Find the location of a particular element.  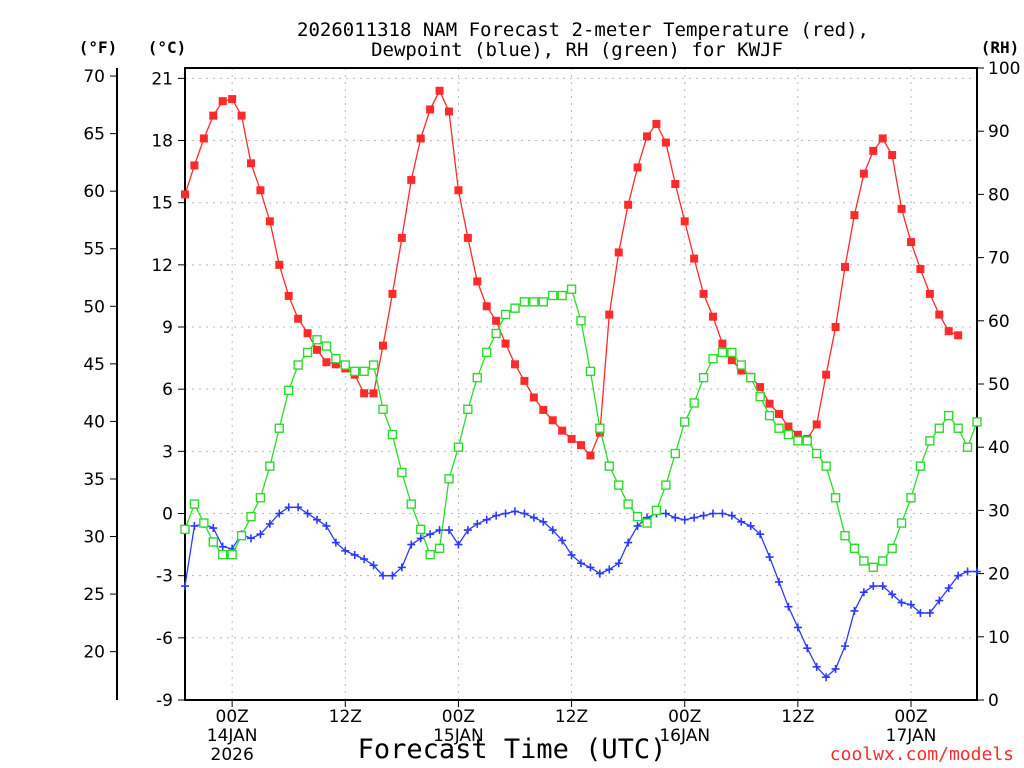

fahrenheit-tick-label: 45 is located at coordinates (94, 365).